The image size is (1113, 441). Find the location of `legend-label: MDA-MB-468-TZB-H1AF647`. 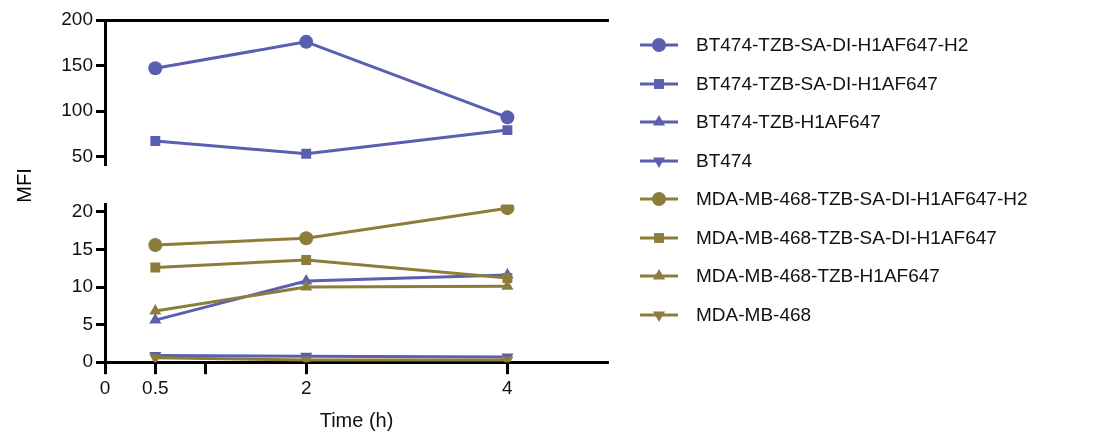

legend-label: MDA-MB-468-TZB-H1AF647 is located at coordinates (818, 276).